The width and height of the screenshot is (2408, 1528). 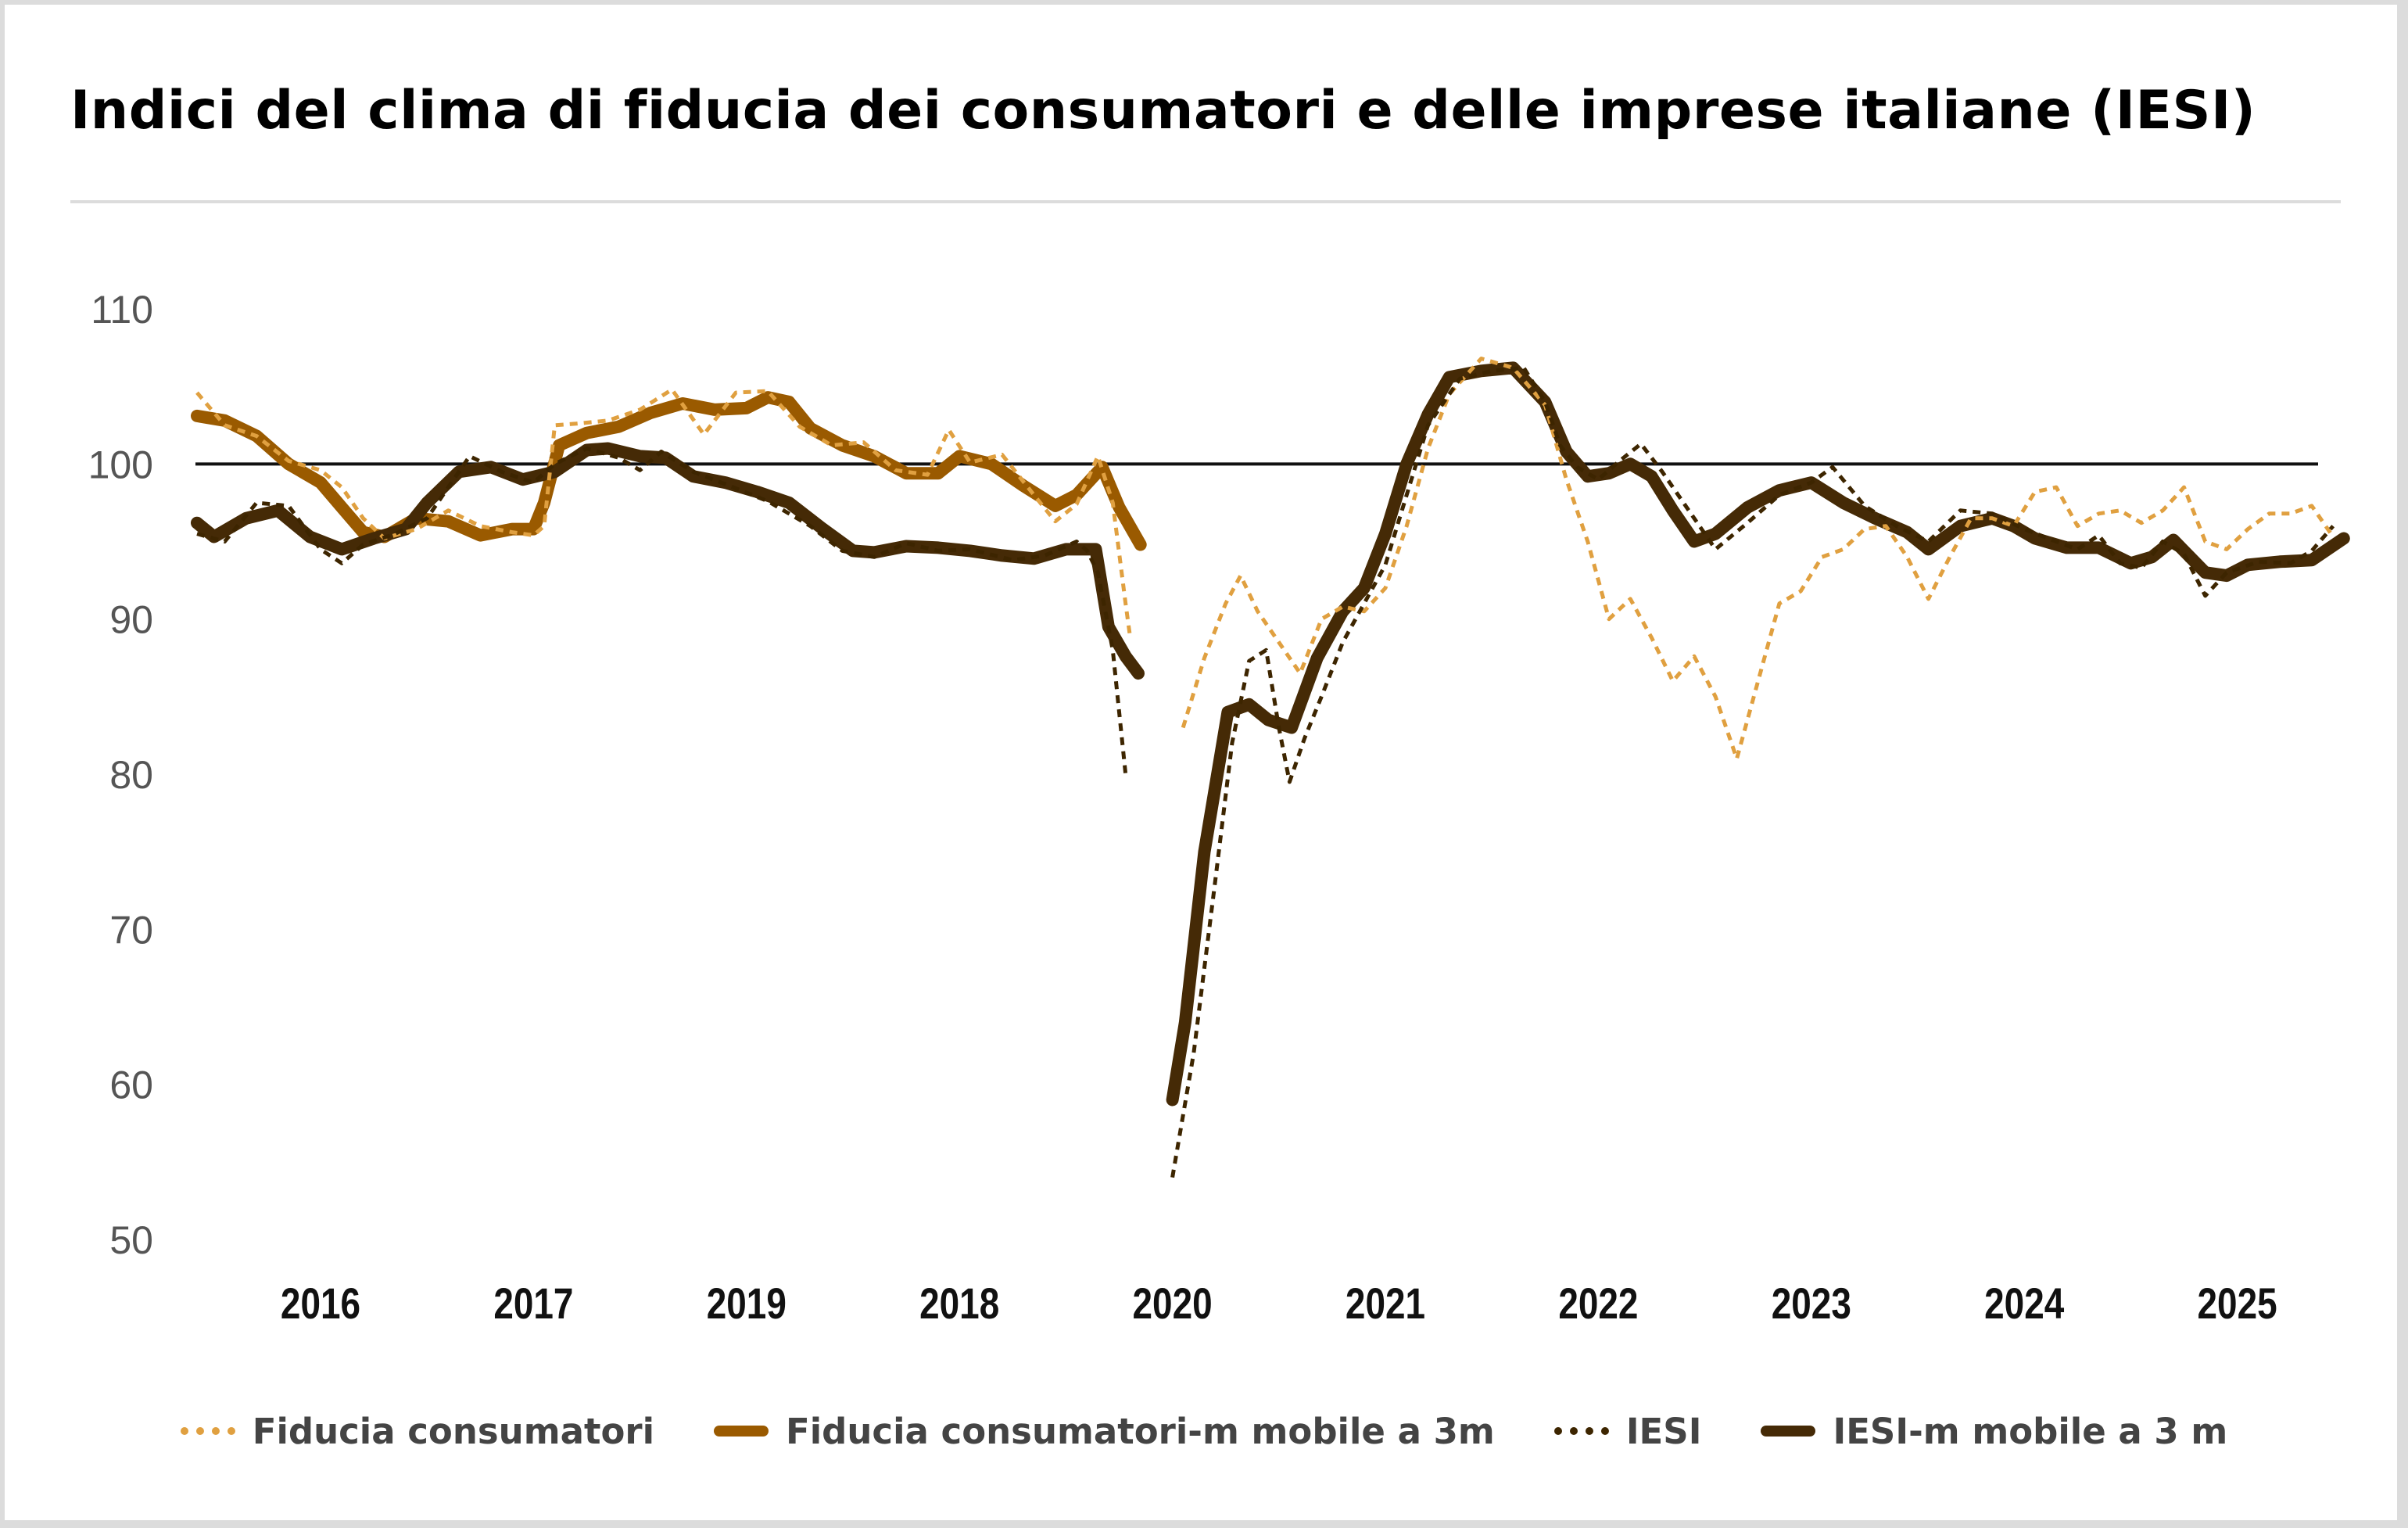 What do you see at coordinates (131, 620) in the screenshot?
I see `y-tick-label: 90` at bounding box center [131, 620].